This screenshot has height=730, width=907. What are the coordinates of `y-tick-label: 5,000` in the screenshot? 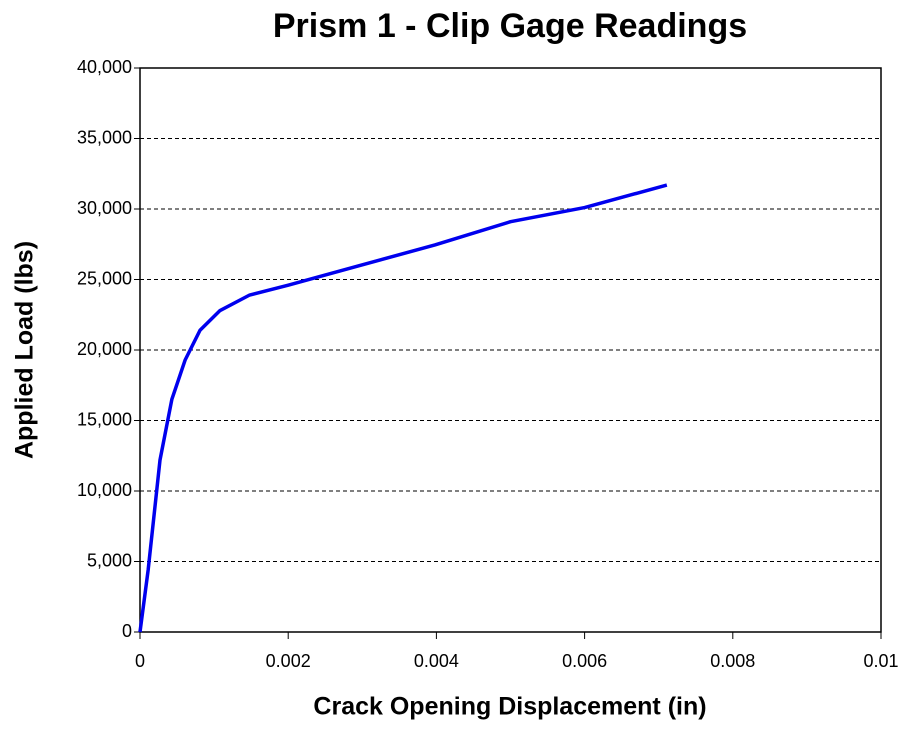 It's located at (109, 560).